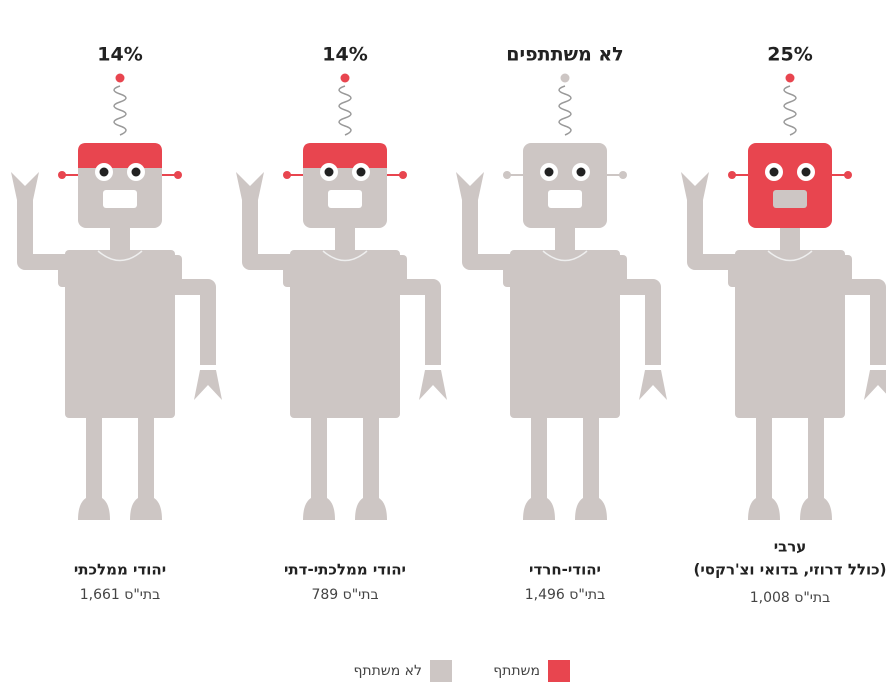  I want to click on robot-name: יהודי-חרדי, so click(565, 570).